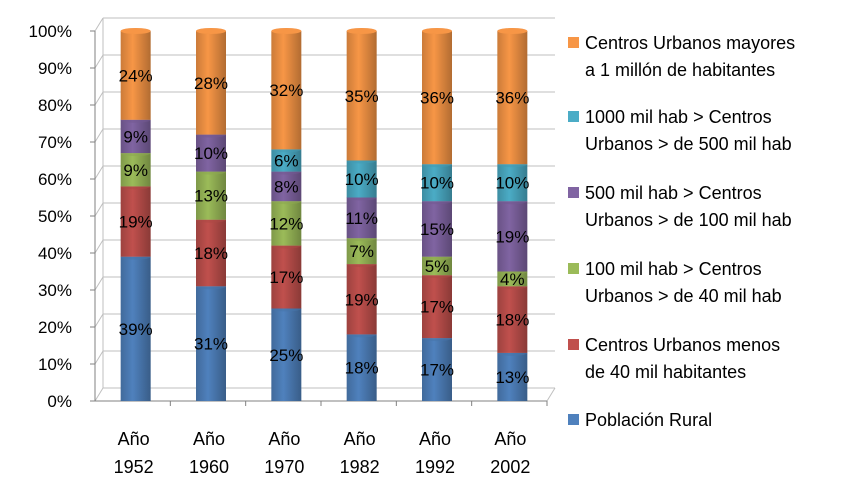 Image resolution: width=853 pixels, height=477 pixels. What do you see at coordinates (134, 467) in the screenshot?
I see `x-tick-label: 1952` at bounding box center [134, 467].